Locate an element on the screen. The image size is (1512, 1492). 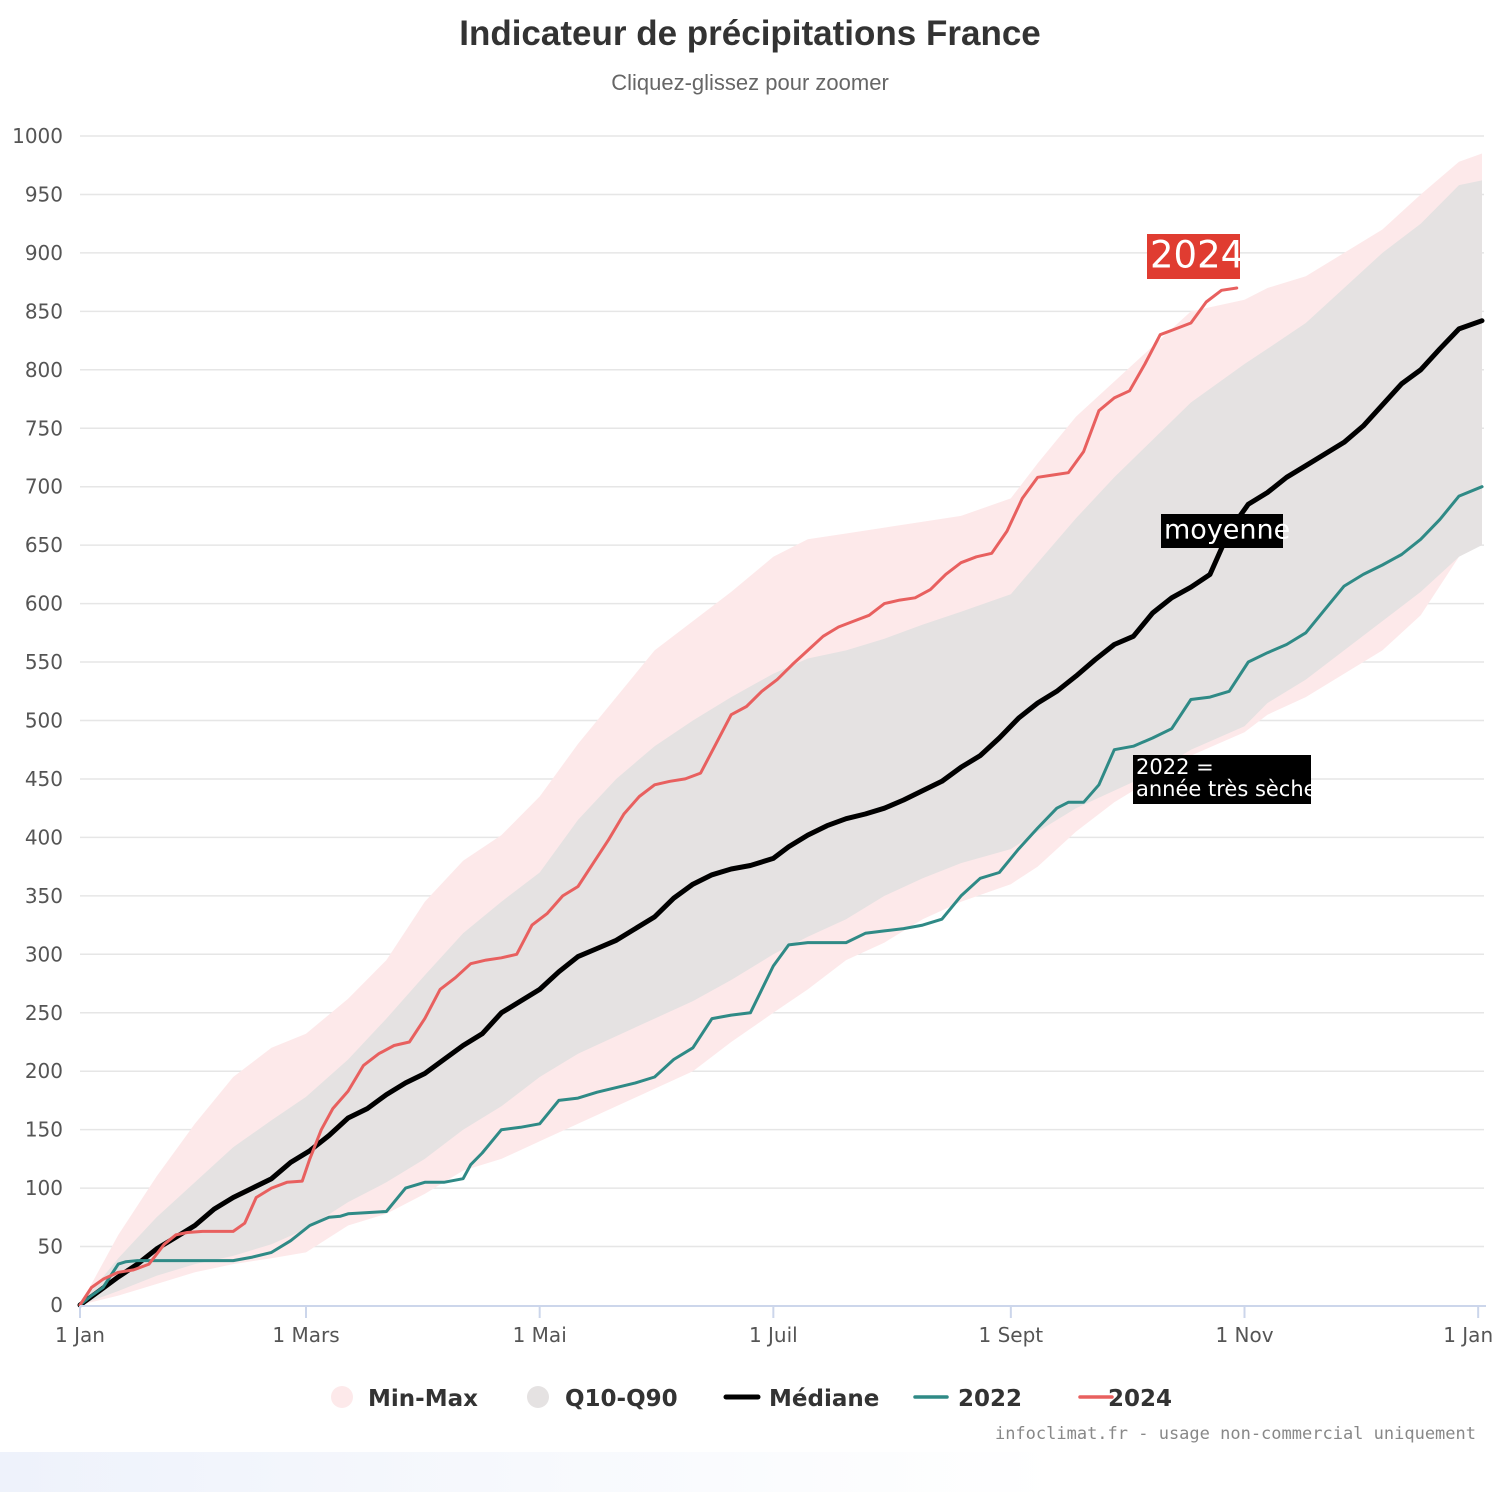
annotation-2022: 2022 =année très sèche is located at coordinates (1225, 779).